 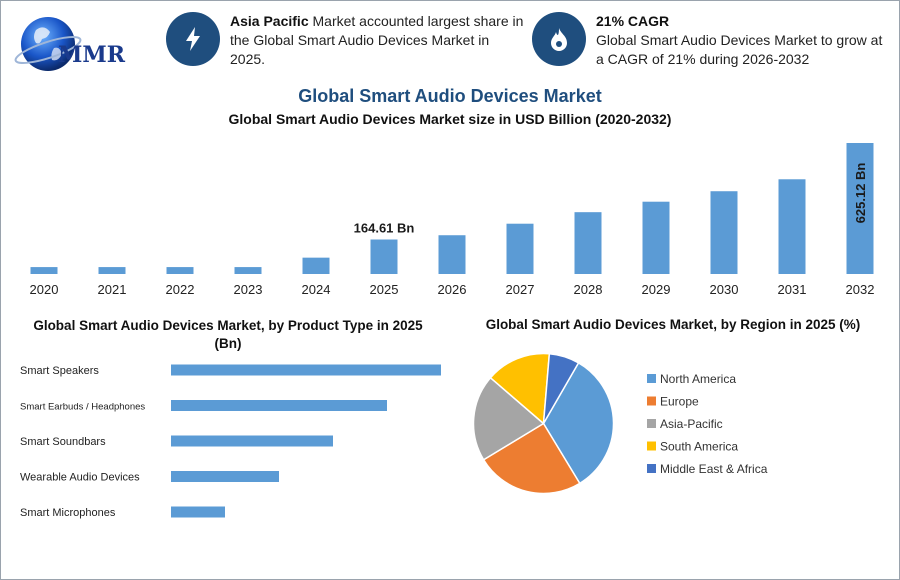 I want to click on lightning-icon, so click(x=193, y=39).